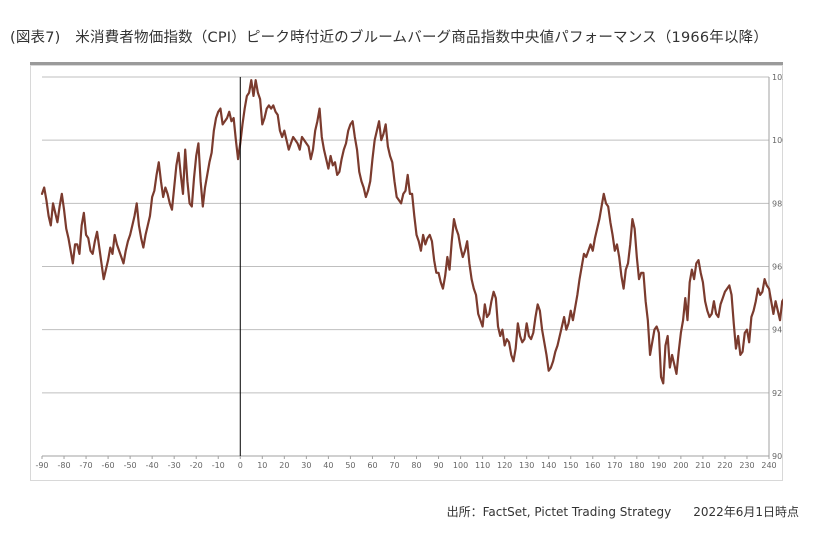  What do you see at coordinates (41, 465) in the screenshot?
I see `x-tick-label--90: -90` at bounding box center [41, 465].